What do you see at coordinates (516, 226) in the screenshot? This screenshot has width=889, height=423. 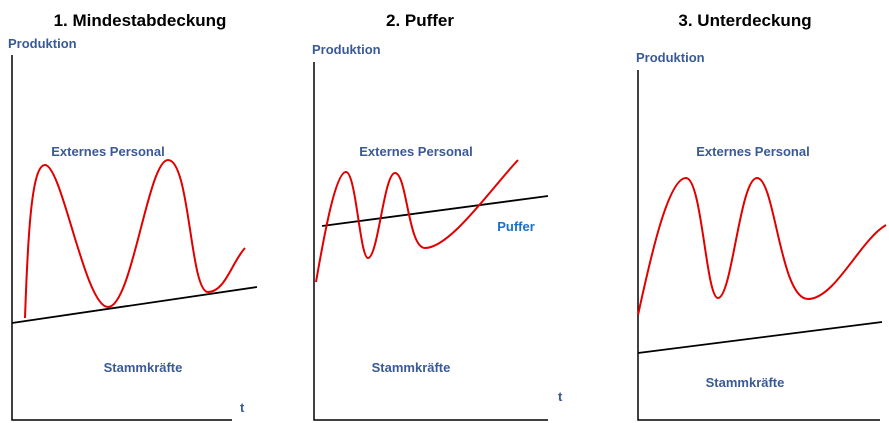 I see `buffer-label: Puffer` at bounding box center [516, 226].